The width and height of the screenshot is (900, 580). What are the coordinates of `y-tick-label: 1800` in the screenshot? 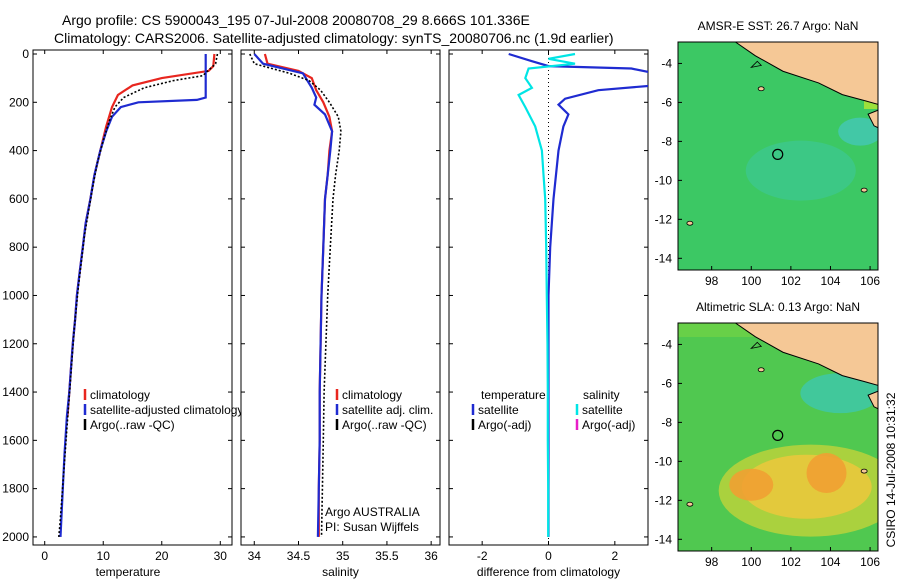 It's located at (15, 489).